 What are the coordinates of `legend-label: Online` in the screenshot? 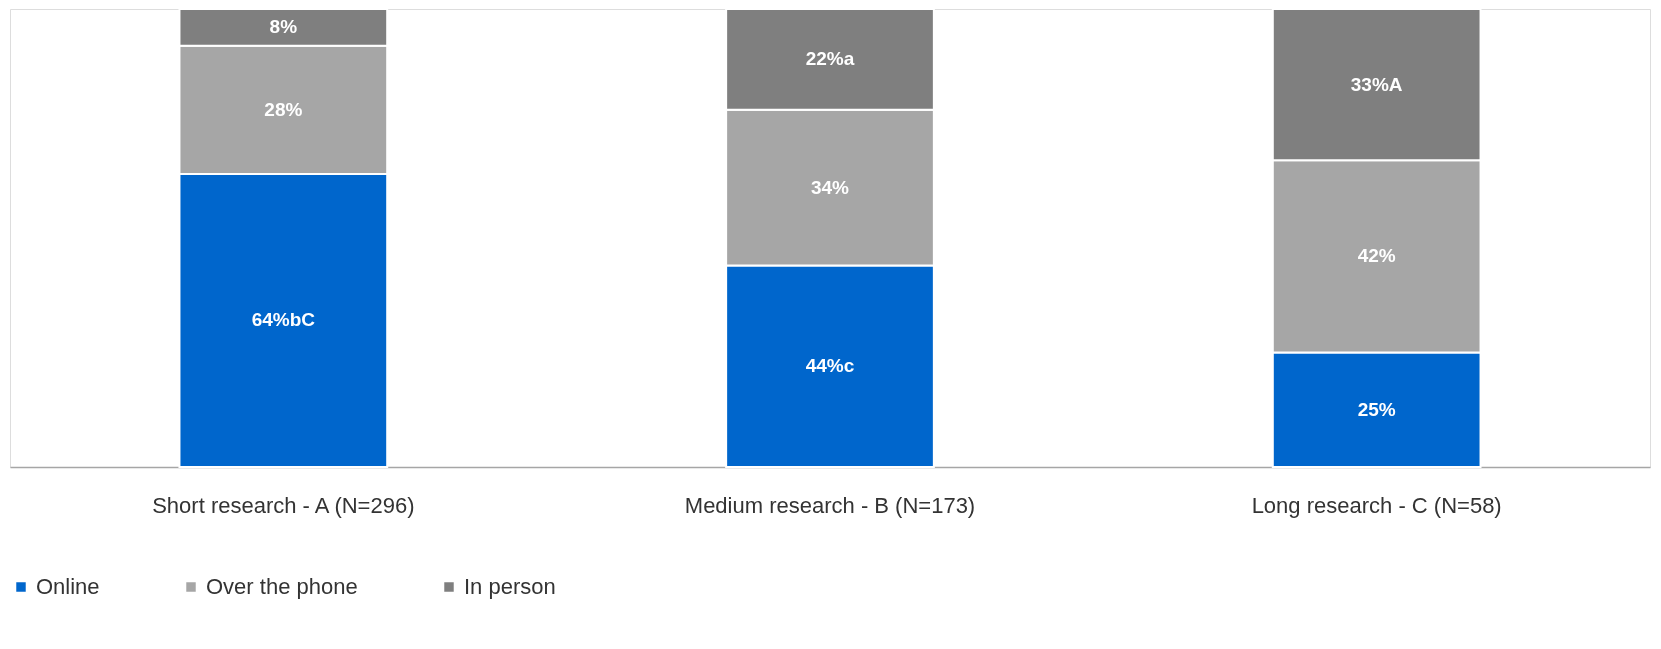 It's located at (68, 586).